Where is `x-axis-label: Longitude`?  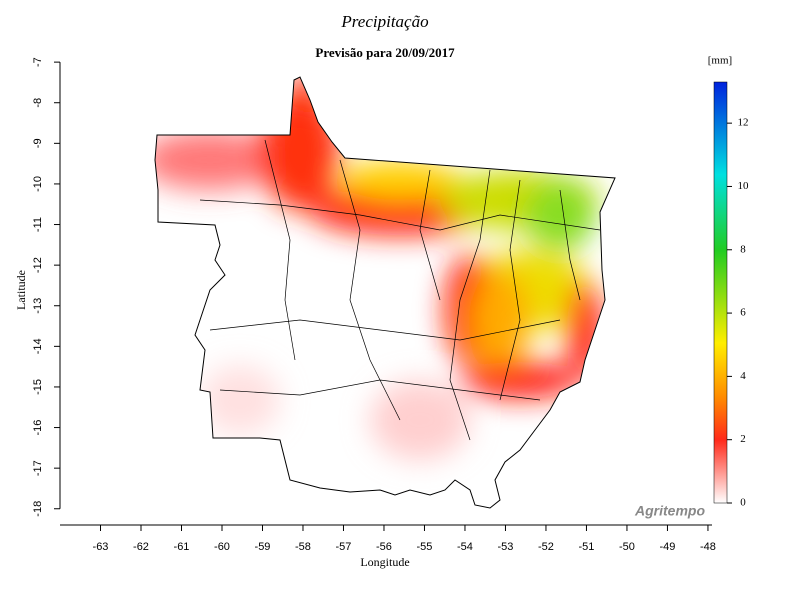 x-axis-label: Longitude is located at coordinates (384, 562).